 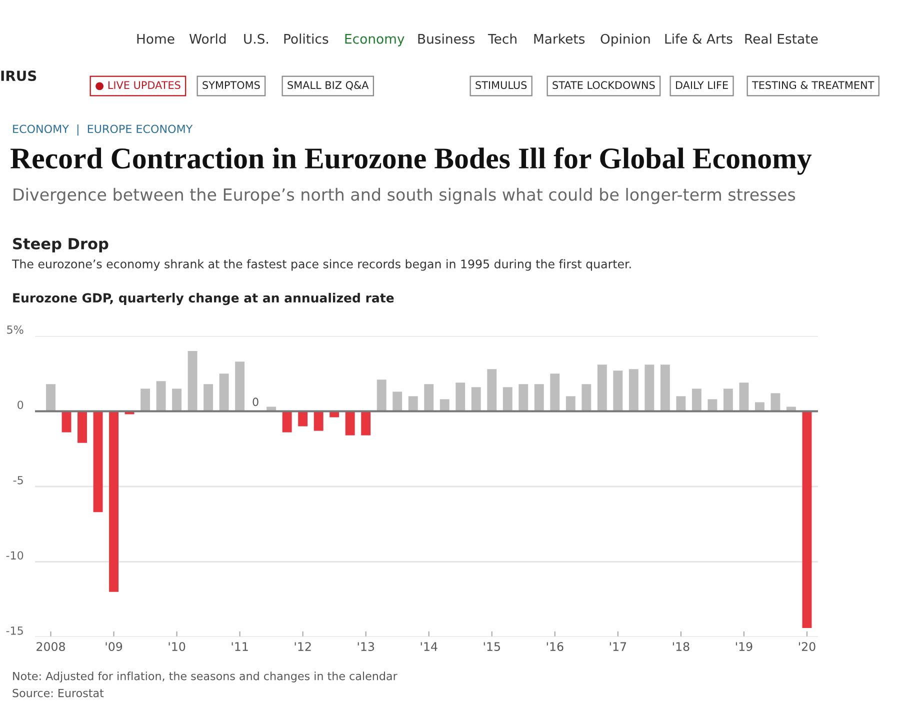 I want to click on y-tick-label: 5%, so click(x=15, y=329).